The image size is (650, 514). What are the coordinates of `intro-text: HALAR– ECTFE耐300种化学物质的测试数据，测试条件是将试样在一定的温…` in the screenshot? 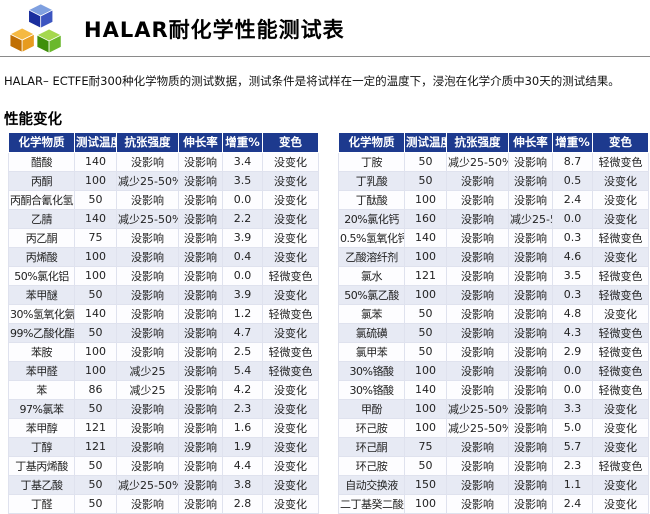 It's located at (312, 80).